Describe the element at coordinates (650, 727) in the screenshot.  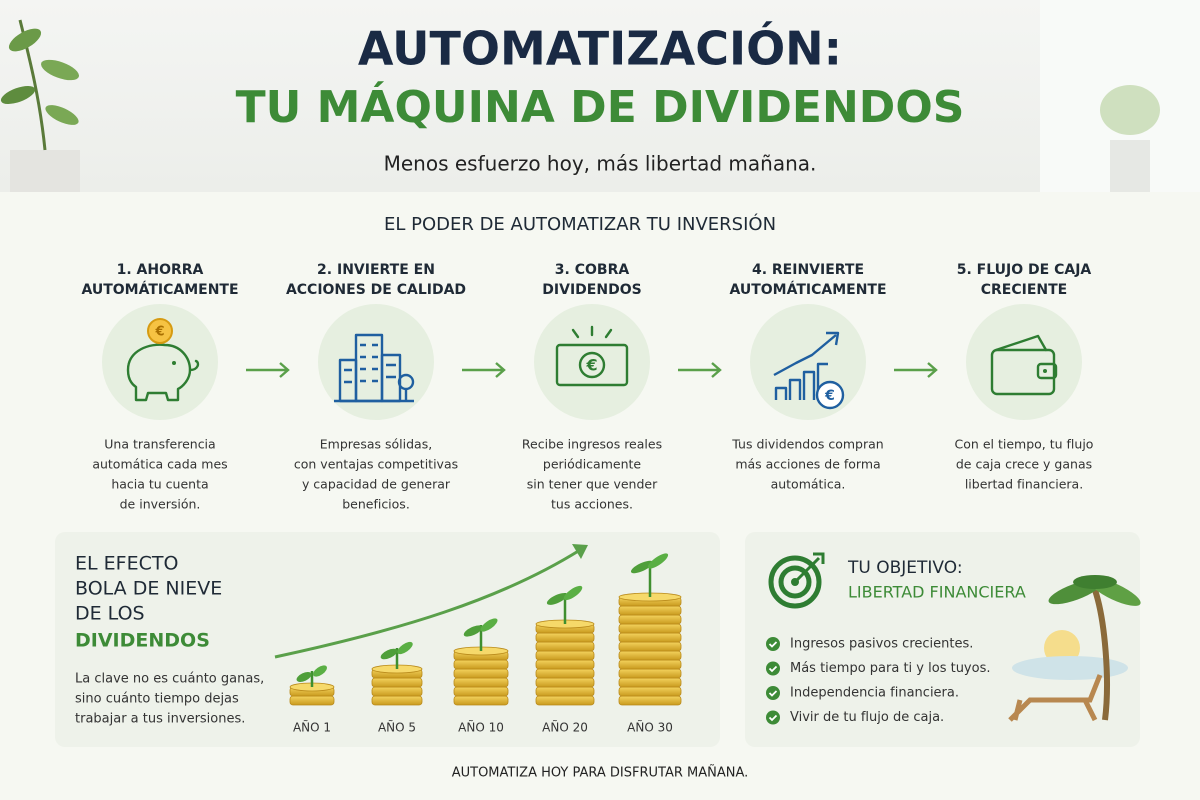
I see `year-label: AÑO 30` at that location.